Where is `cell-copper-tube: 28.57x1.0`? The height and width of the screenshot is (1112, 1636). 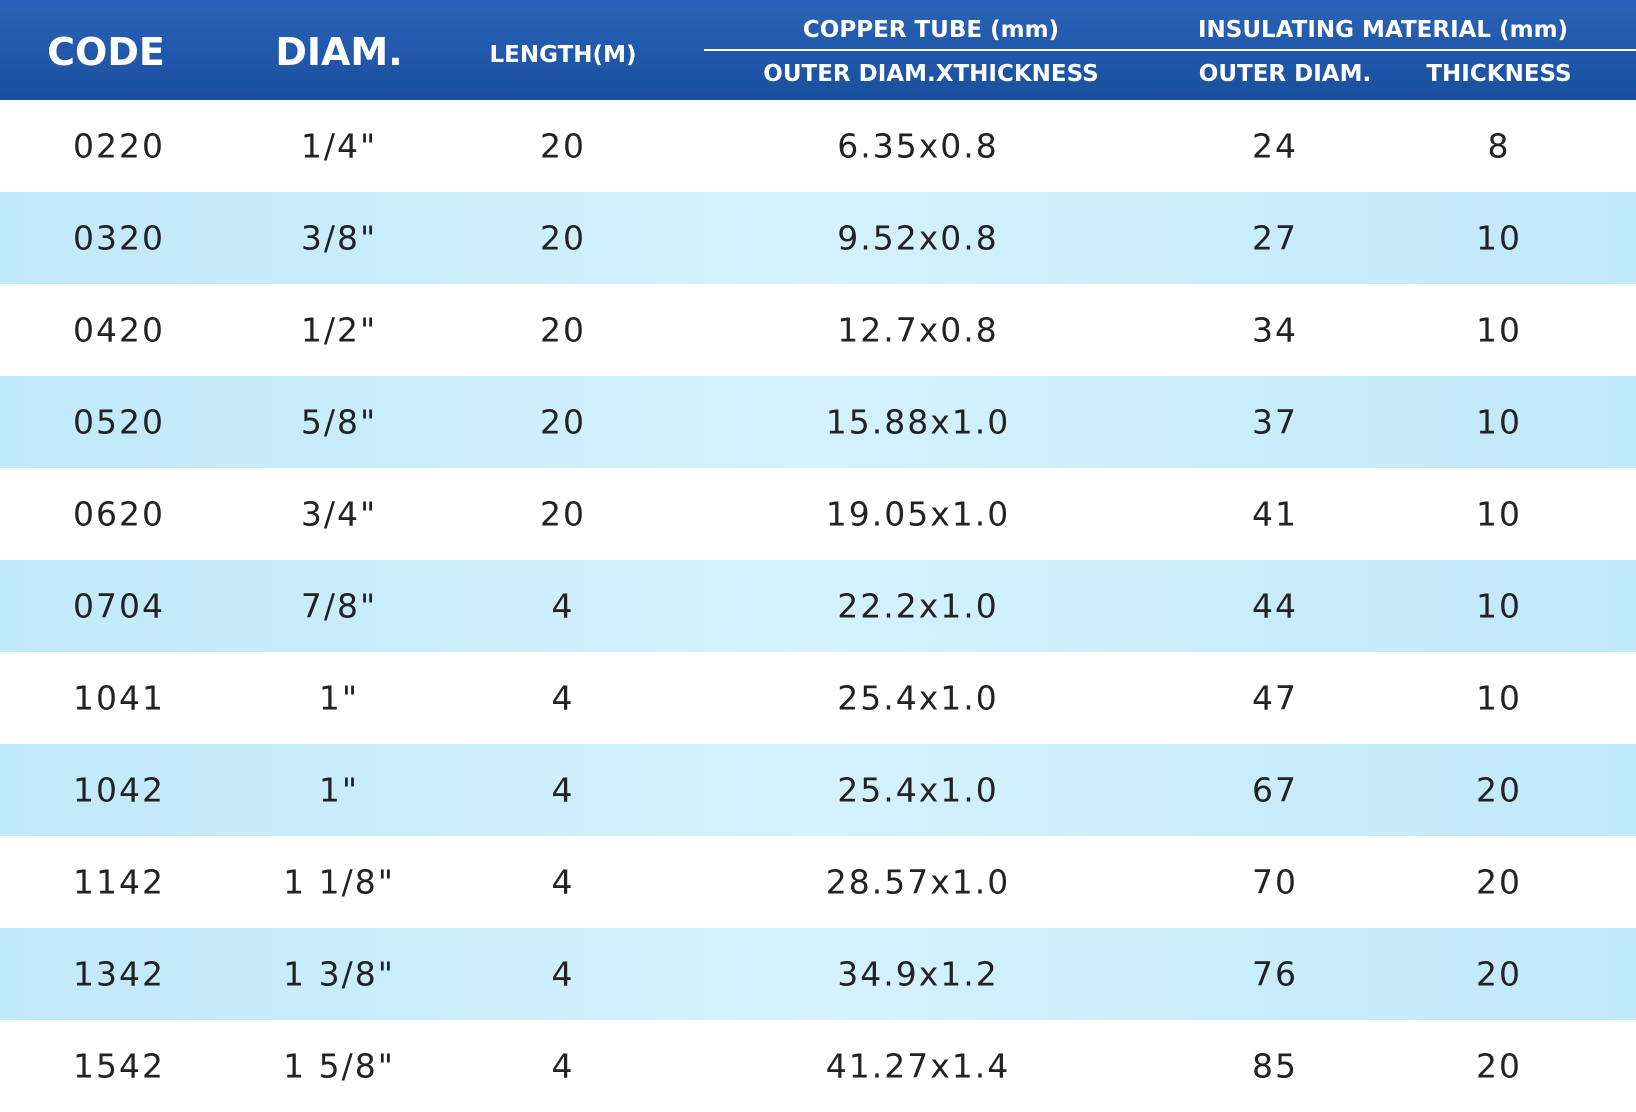
cell-copper-tube: 28.57x1.0 is located at coordinates (918, 882).